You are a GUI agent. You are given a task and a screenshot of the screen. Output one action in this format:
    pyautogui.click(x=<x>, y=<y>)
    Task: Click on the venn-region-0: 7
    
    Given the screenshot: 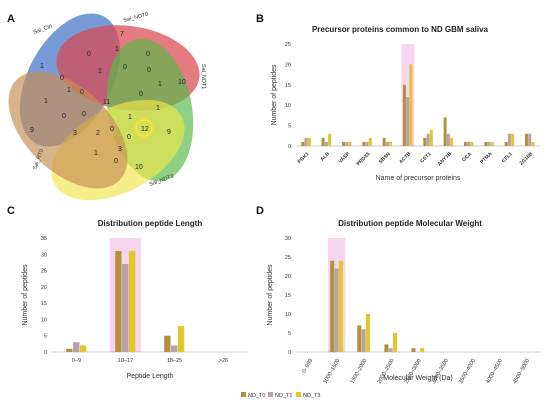 What is the action you would take?
    pyautogui.click(x=122, y=34)
    